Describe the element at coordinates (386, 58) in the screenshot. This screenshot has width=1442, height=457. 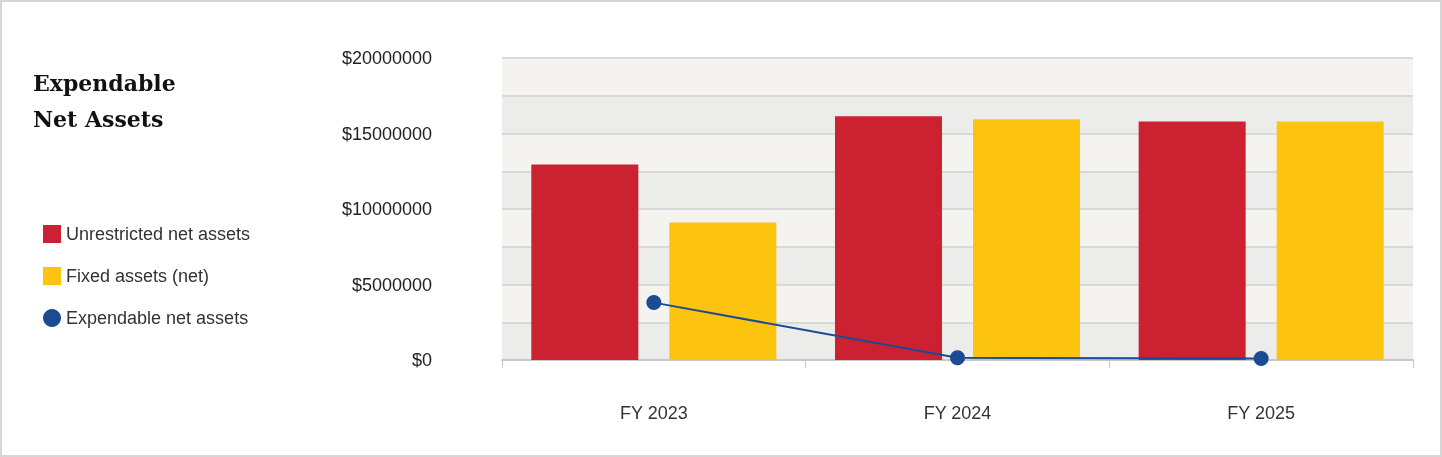
I see `y-tick-label: $20000000` at that location.